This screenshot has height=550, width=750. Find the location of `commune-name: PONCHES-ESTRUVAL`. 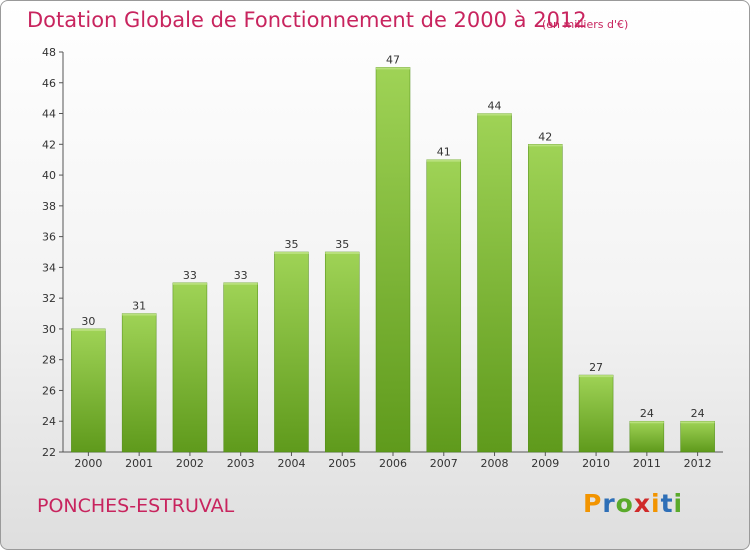

commune-name: PONCHES-ESTRUVAL is located at coordinates (136, 506).